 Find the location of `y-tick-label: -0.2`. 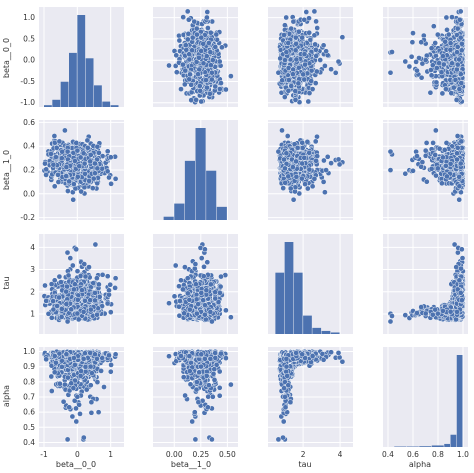

y-tick-label: -0.2 is located at coordinates (27, 217).